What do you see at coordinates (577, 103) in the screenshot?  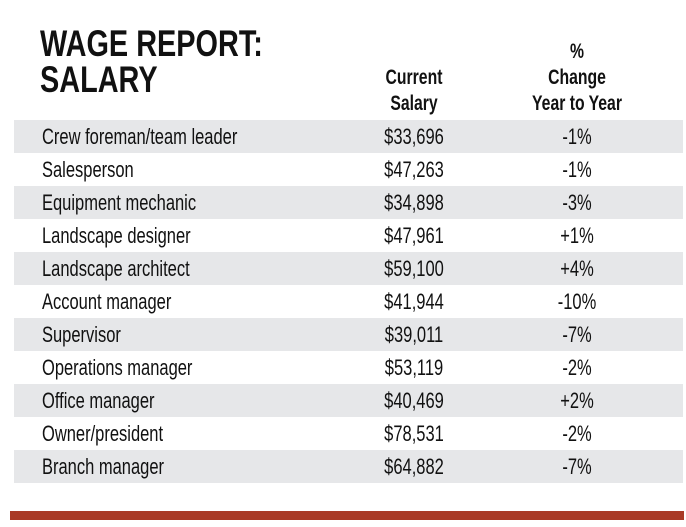 I see `header-line: Year to Year` at bounding box center [577, 103].